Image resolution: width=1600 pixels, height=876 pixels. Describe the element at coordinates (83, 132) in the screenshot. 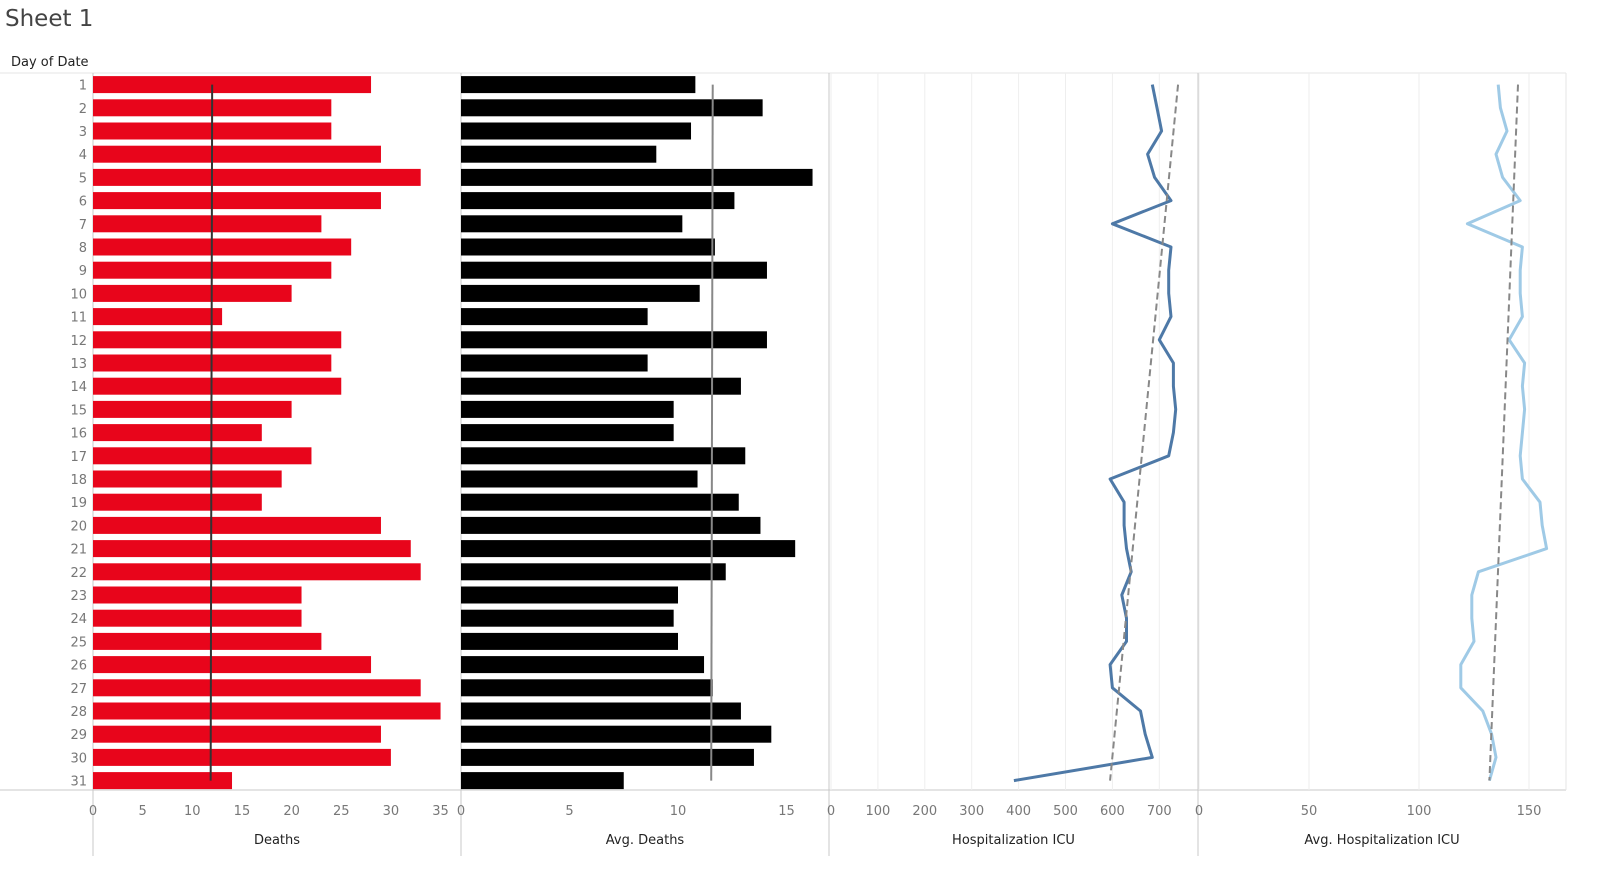

I see `row-label: 3` at that location.